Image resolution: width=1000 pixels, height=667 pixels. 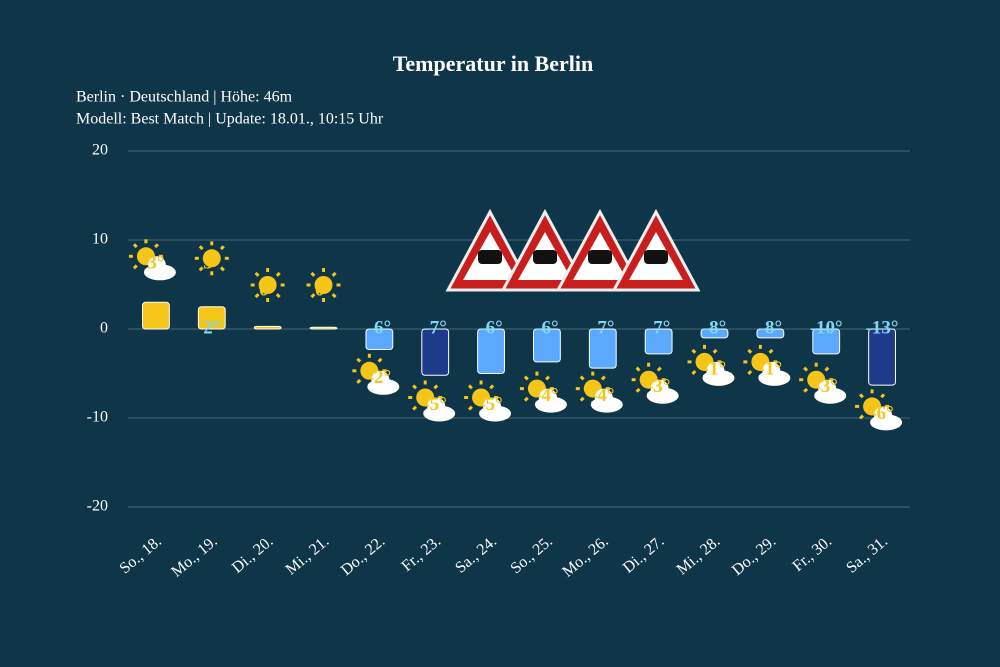 I want to click on y-tick-label: 10, so click(x=100, y=239).